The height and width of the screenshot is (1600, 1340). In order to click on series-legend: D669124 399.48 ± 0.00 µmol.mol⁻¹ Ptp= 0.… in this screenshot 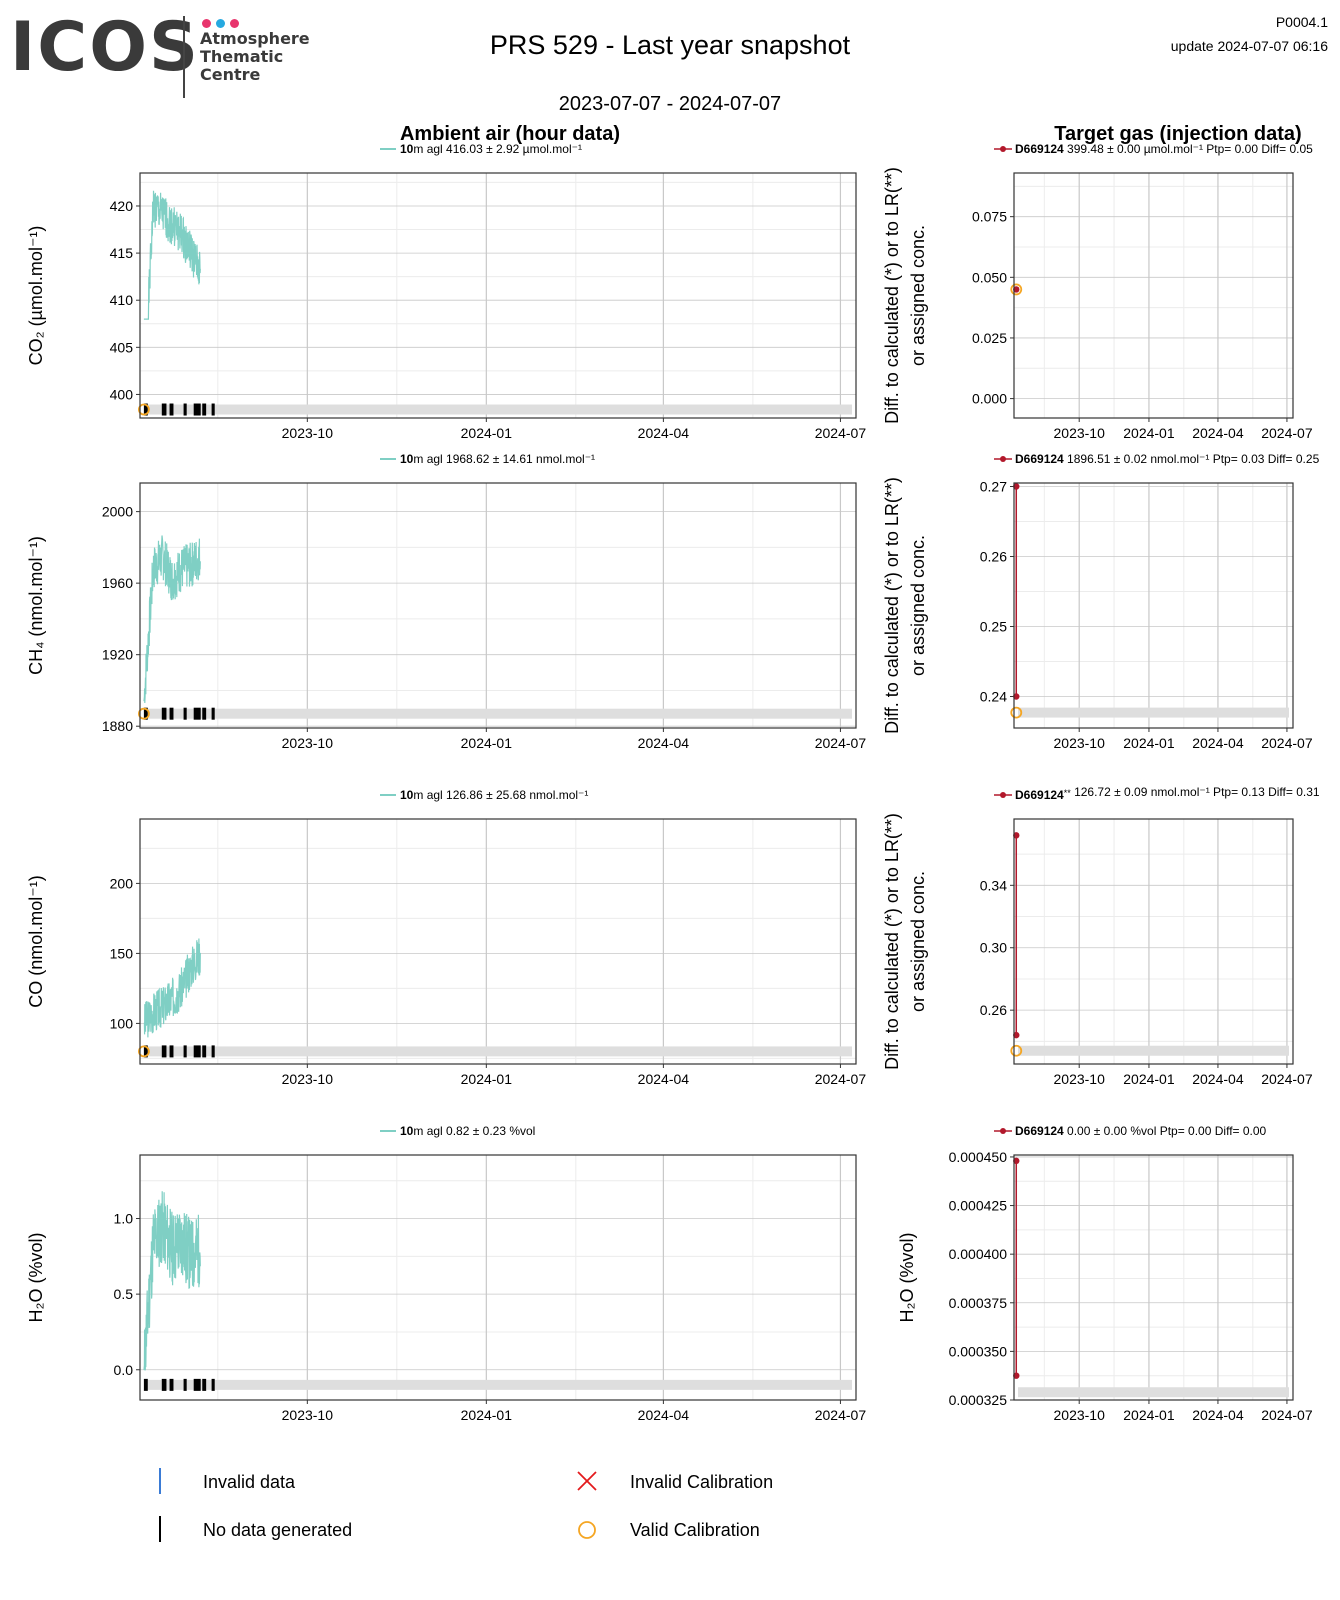, I will do `click(1164, 149)`.